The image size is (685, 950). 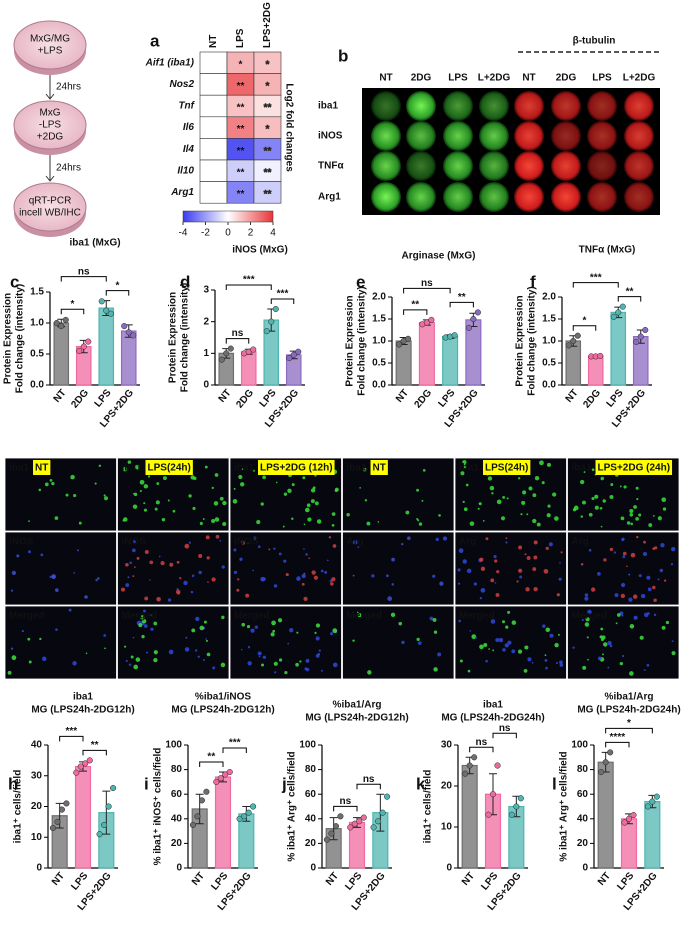 What do you see at coordinates (132, 468) in the screenshot?
I see `stain-label: iba1` at bounding box center [132, 468].